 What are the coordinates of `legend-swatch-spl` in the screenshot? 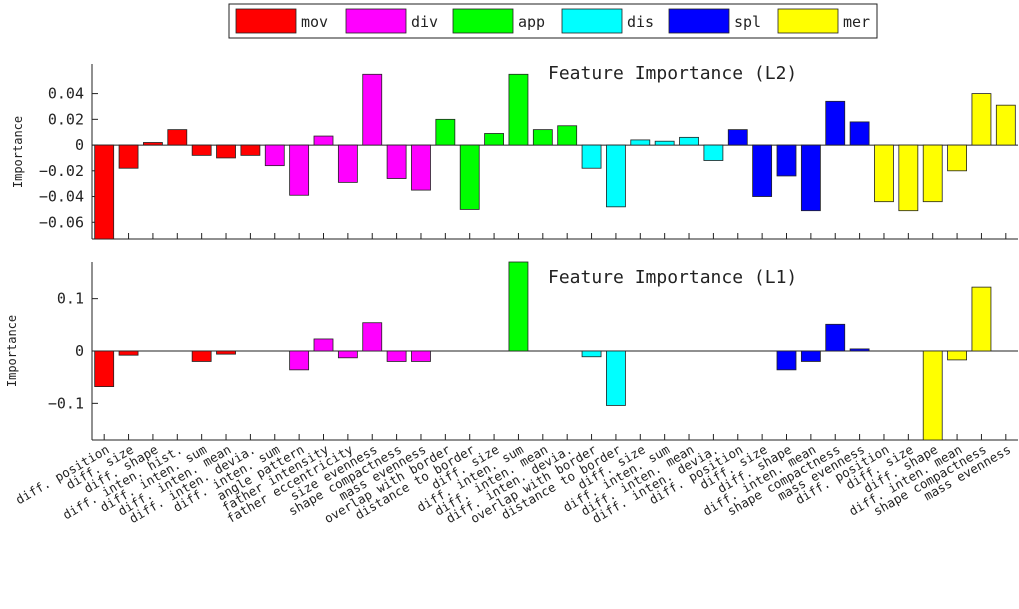 It's located at (699, 21).